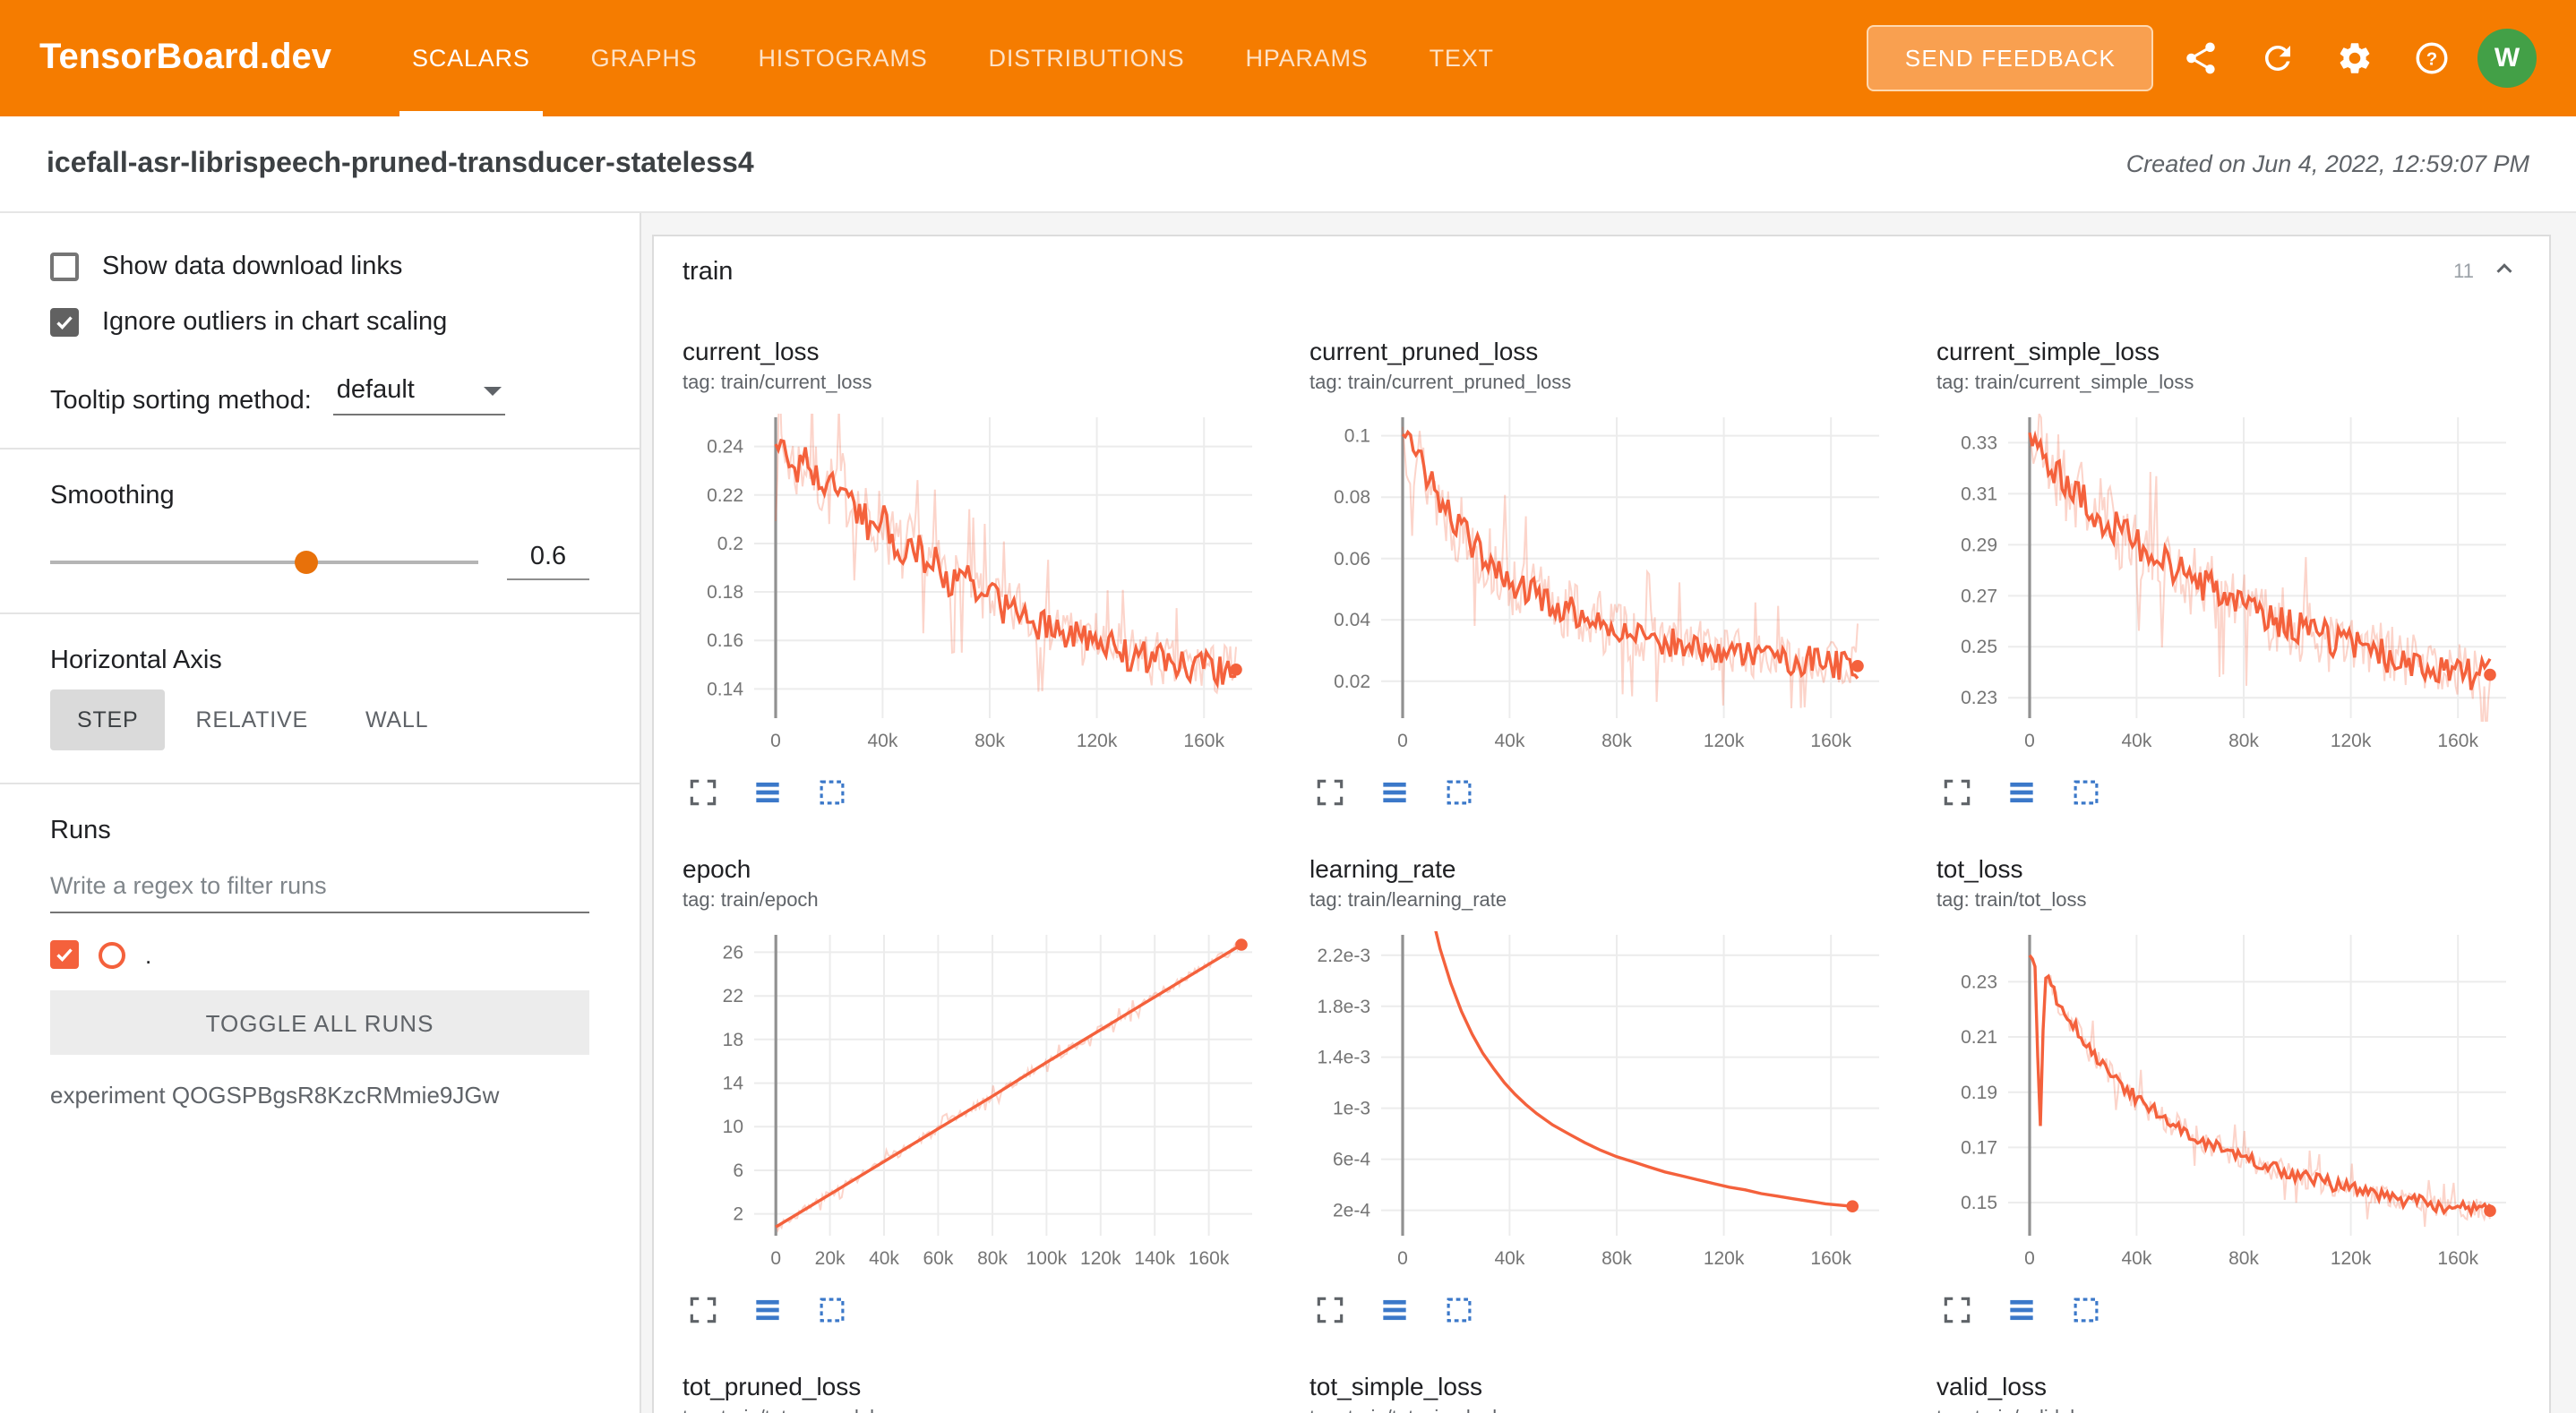 The height and width of the screenshot is (1413, 2576). I want to click on divider, so click(320, 613).